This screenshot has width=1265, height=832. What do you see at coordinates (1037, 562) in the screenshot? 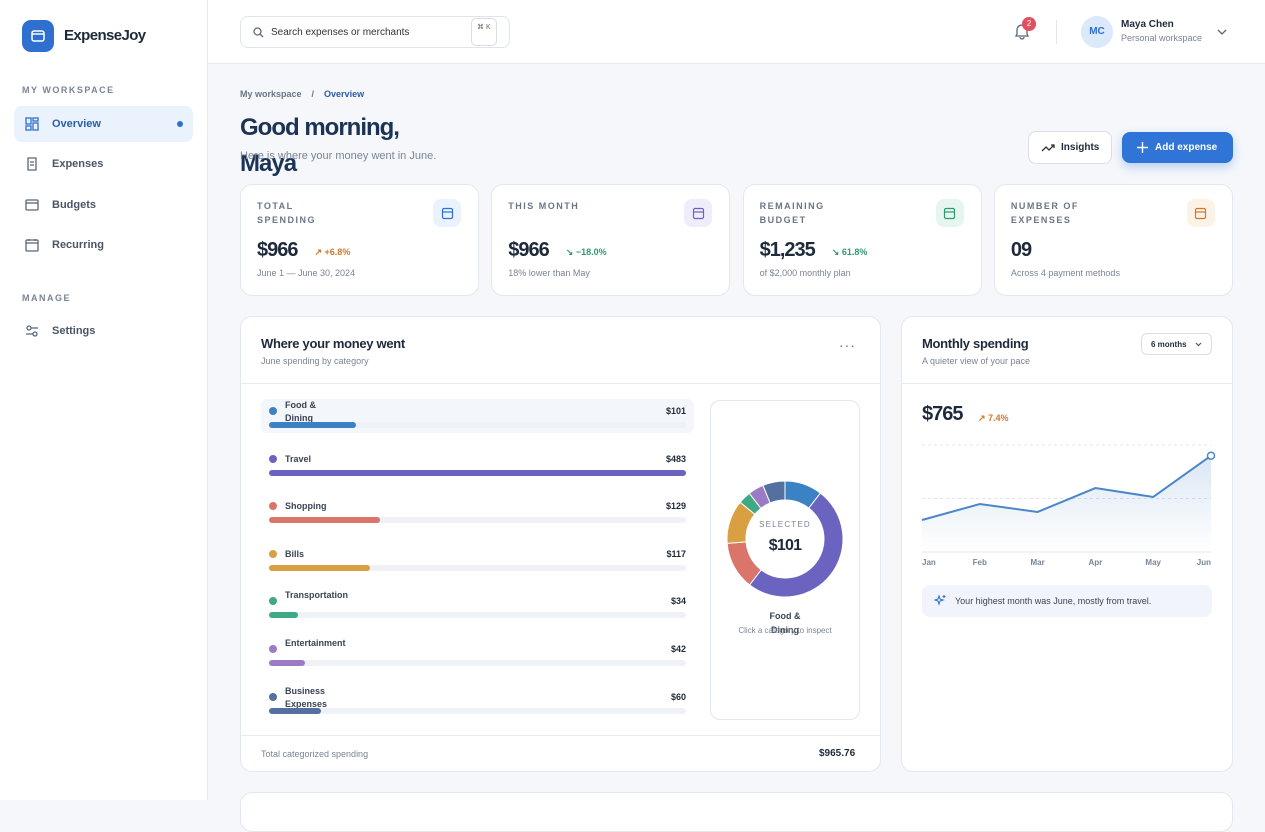
I see `x-label: Mar` at bounding box center [1037, 562].